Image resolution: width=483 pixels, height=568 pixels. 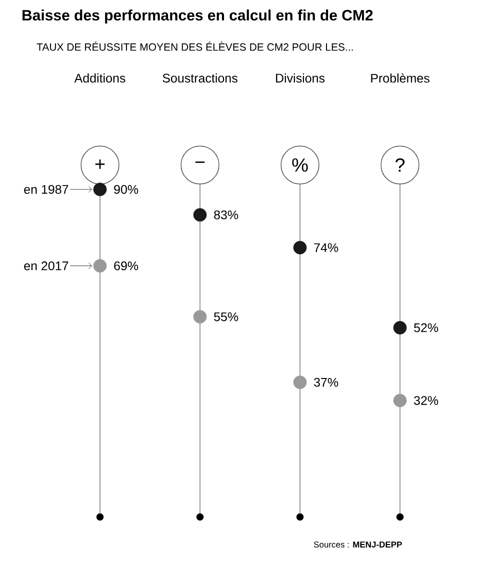 What do you see at coordinates (226, 317) in the screenshot?
I see `data-label: 55%` at bounding box center [226, 317].